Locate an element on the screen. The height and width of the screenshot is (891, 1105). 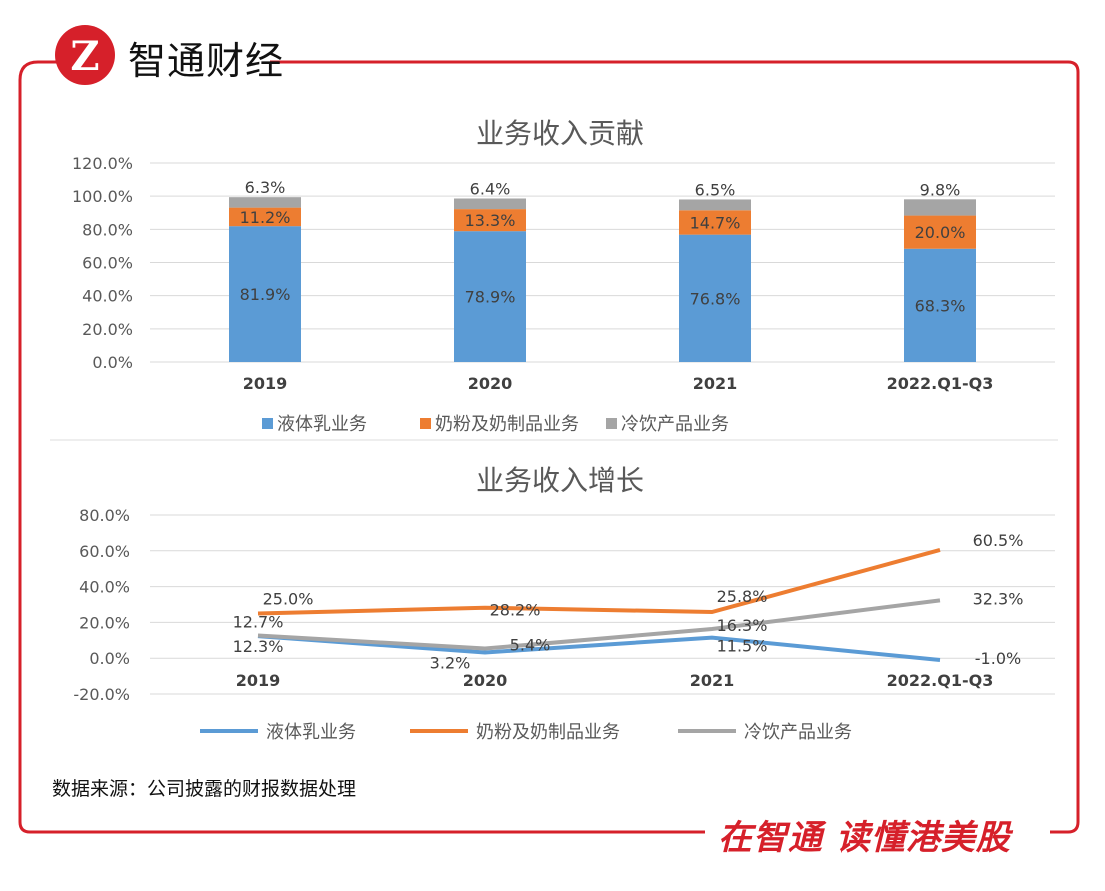
data-label: 11.2% is located at coordinates (265, 217).